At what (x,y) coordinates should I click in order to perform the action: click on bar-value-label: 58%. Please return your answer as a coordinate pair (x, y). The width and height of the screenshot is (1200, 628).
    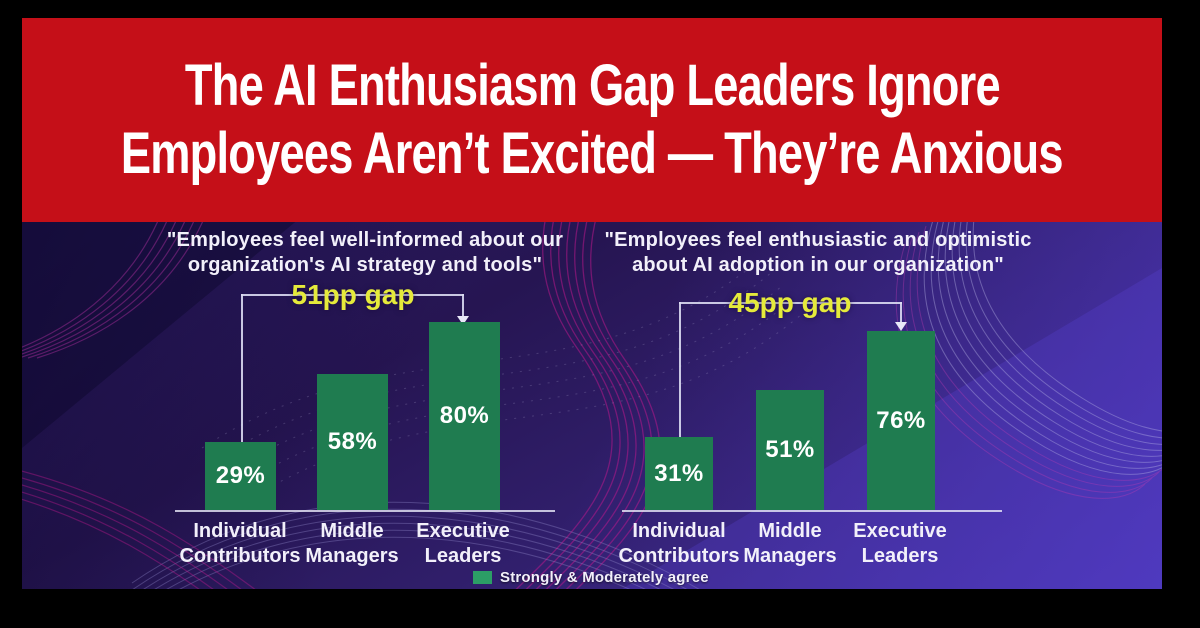
    Looking at the image, I should click on (352, 441).